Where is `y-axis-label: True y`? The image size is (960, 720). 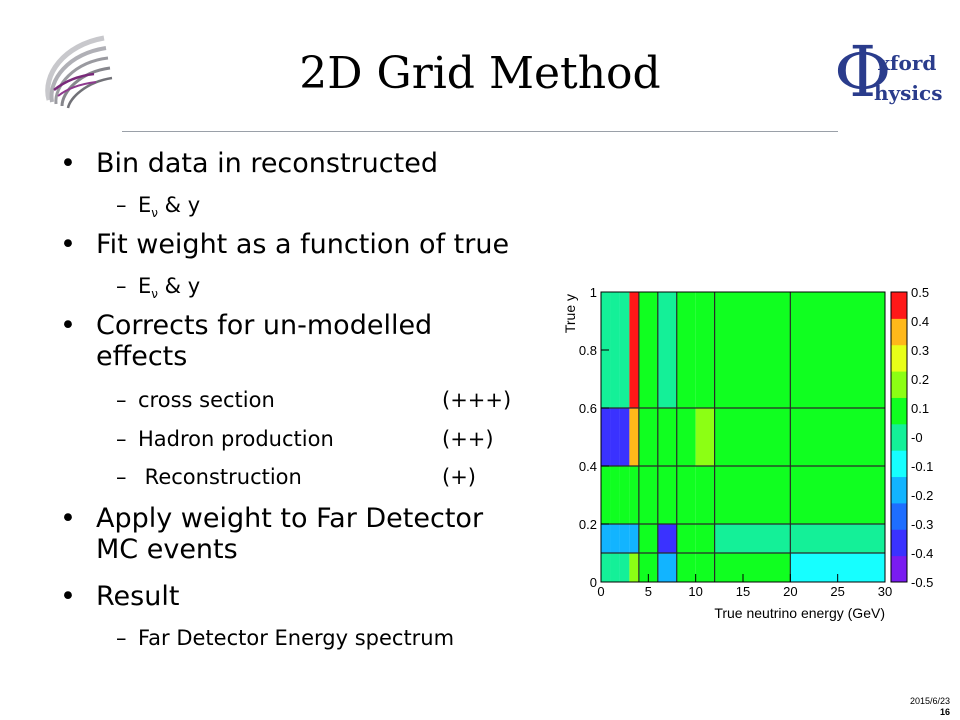
y-axis-label: True y is located at coordinates (570, 313).